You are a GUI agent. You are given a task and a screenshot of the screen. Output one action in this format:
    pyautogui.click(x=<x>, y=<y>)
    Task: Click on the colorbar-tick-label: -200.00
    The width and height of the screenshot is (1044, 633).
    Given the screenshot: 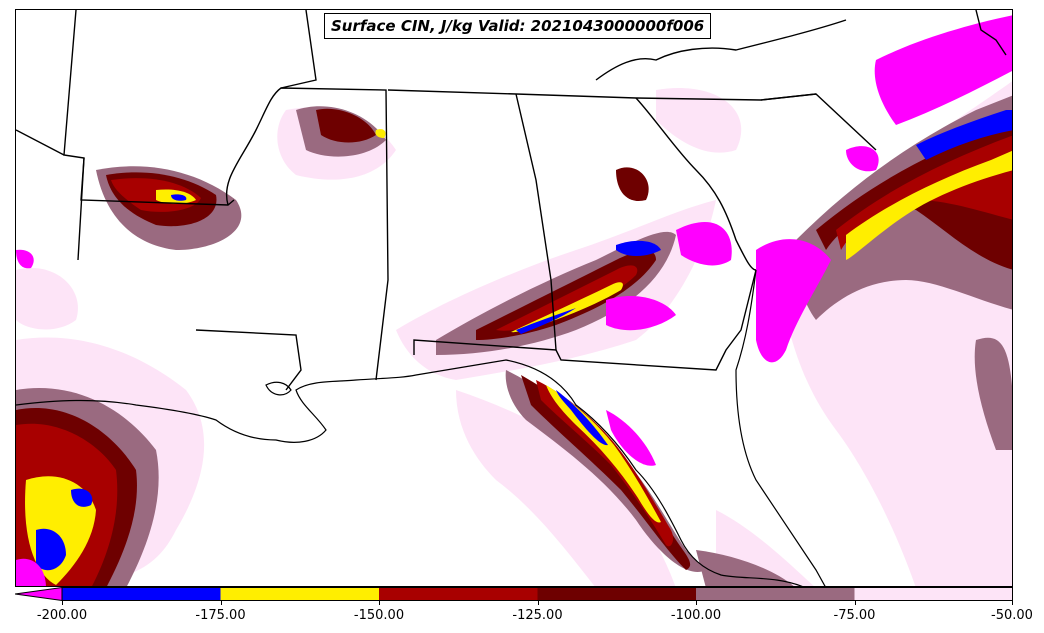 What is the action you would take?
    pyautogui.click(x=62, y=615)
    